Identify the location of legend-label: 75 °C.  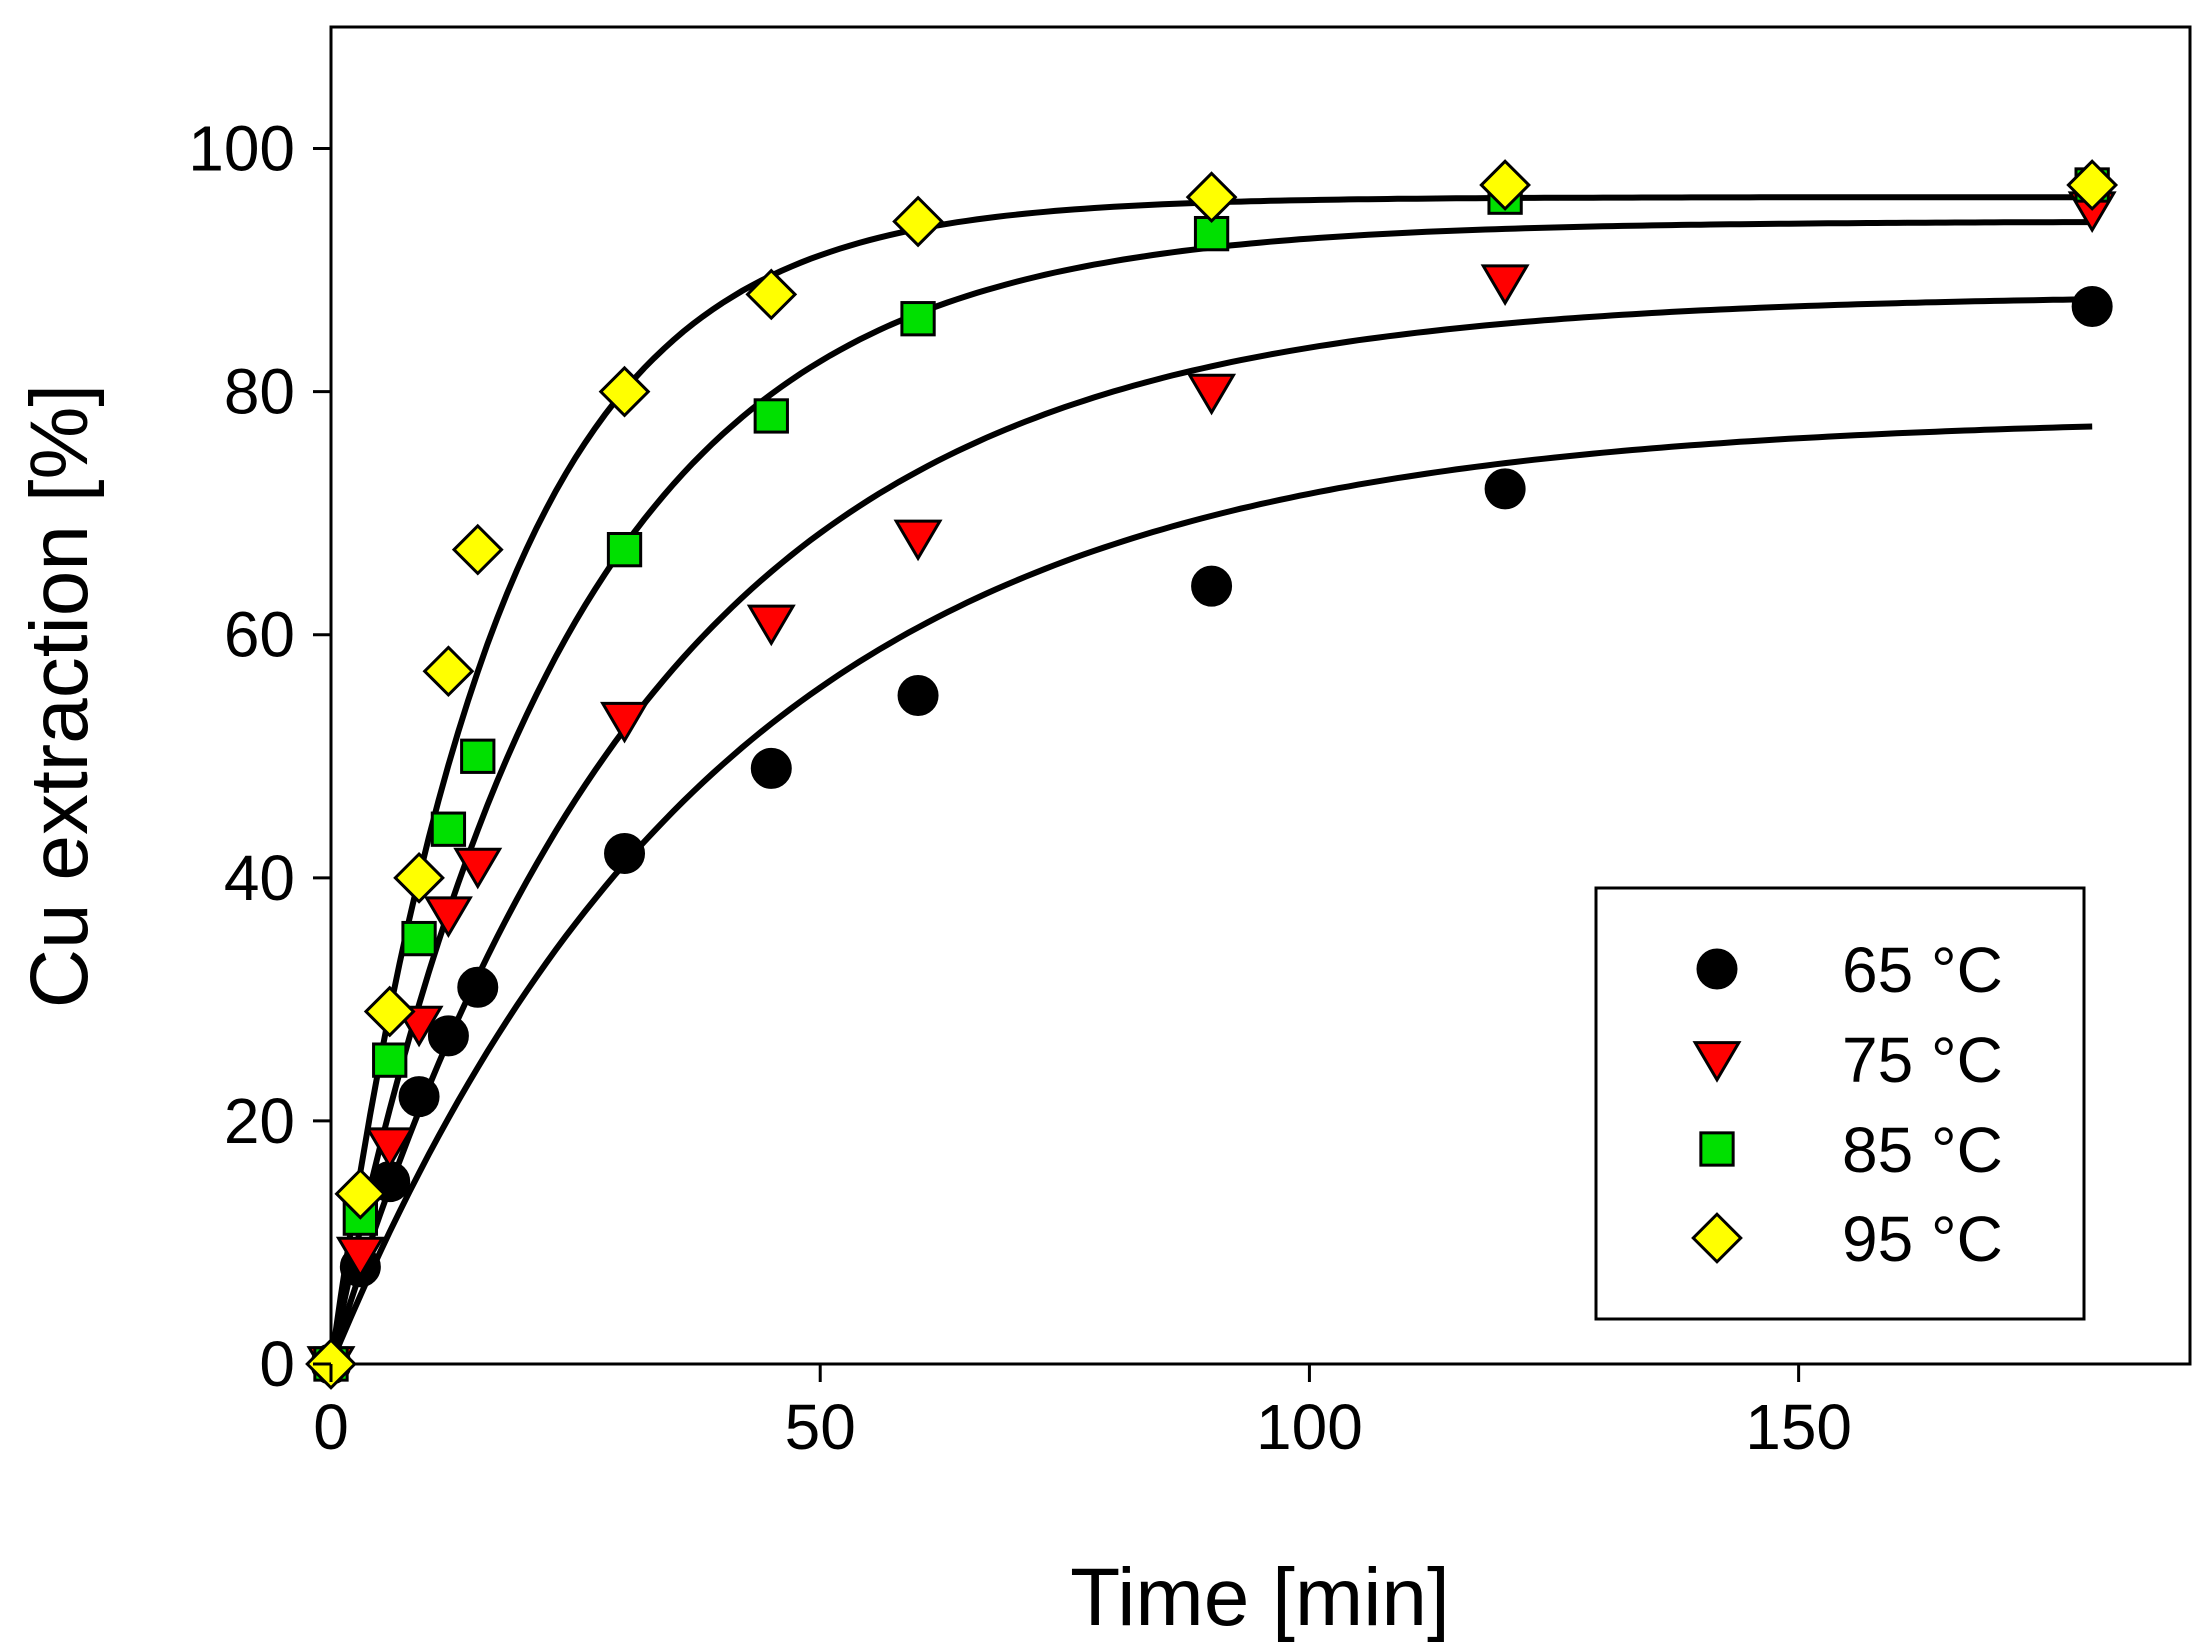
(1922, 1060).